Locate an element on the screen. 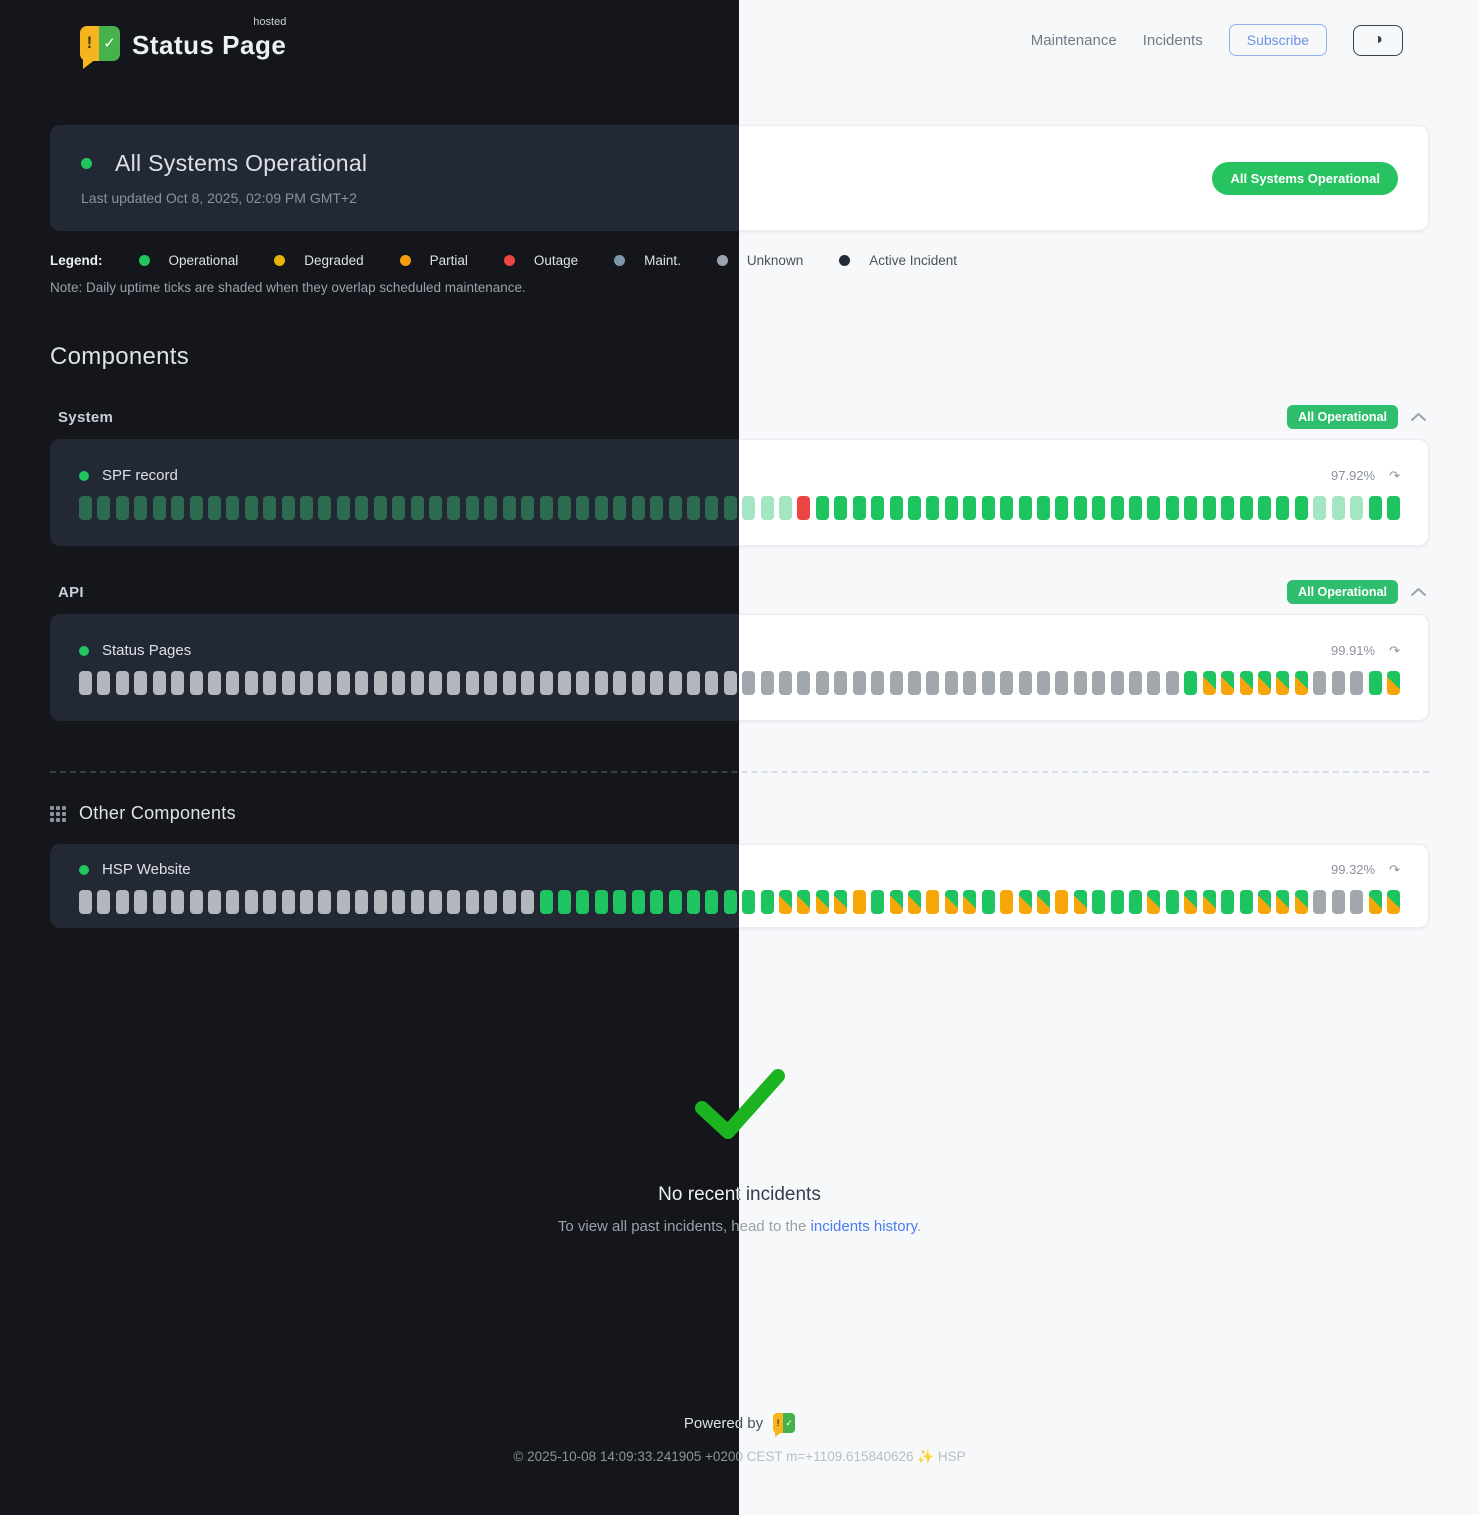  chevron-up-icon is located at coordinates (1418, 417).